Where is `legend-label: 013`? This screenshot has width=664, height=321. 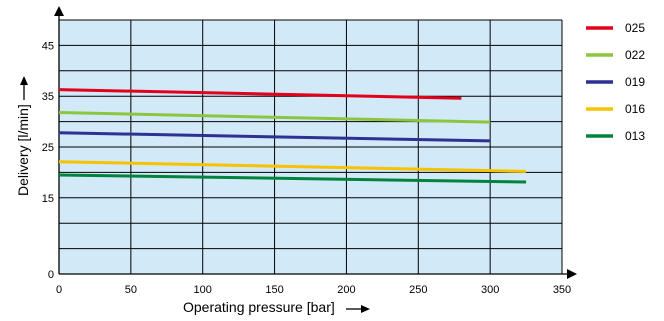
legend-label: 013 is located at coordinates (635, 136).